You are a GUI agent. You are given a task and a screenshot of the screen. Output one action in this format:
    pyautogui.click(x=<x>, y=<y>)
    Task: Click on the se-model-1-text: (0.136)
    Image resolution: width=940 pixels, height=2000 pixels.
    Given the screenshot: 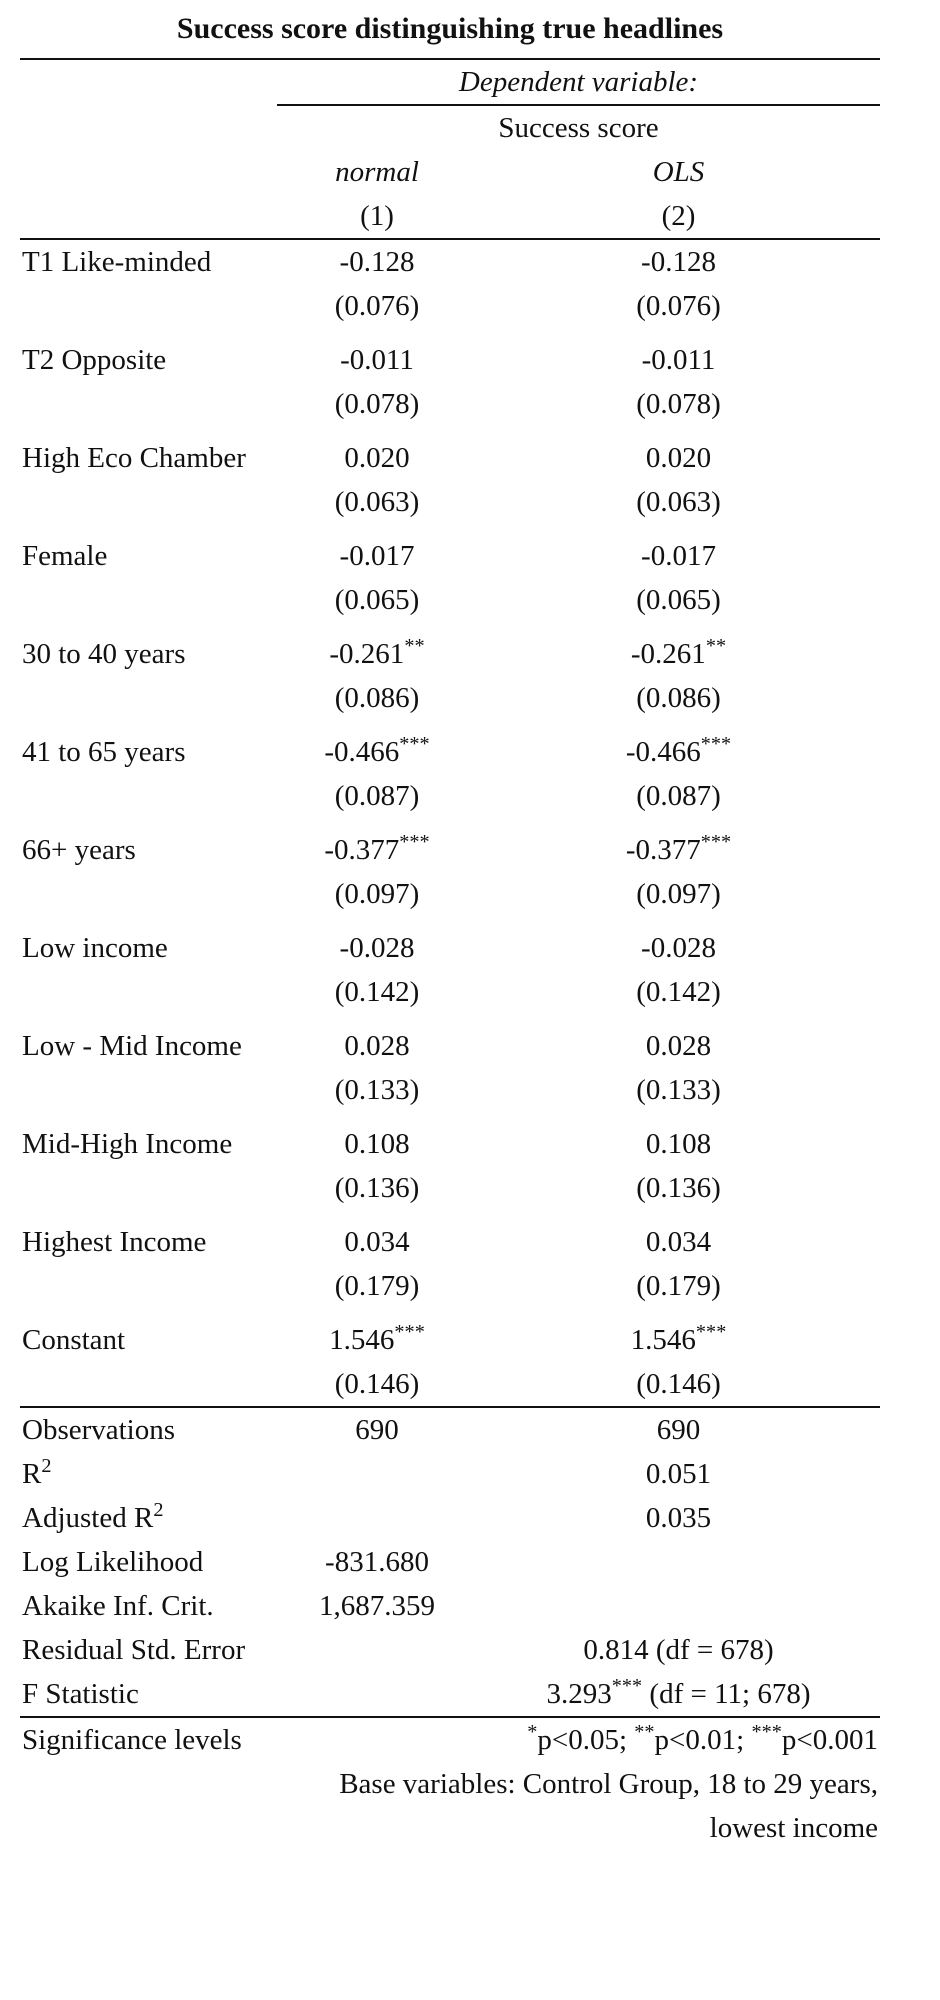 What is the action you would take?
    pyautogui.click(x=377, y=1187)
    